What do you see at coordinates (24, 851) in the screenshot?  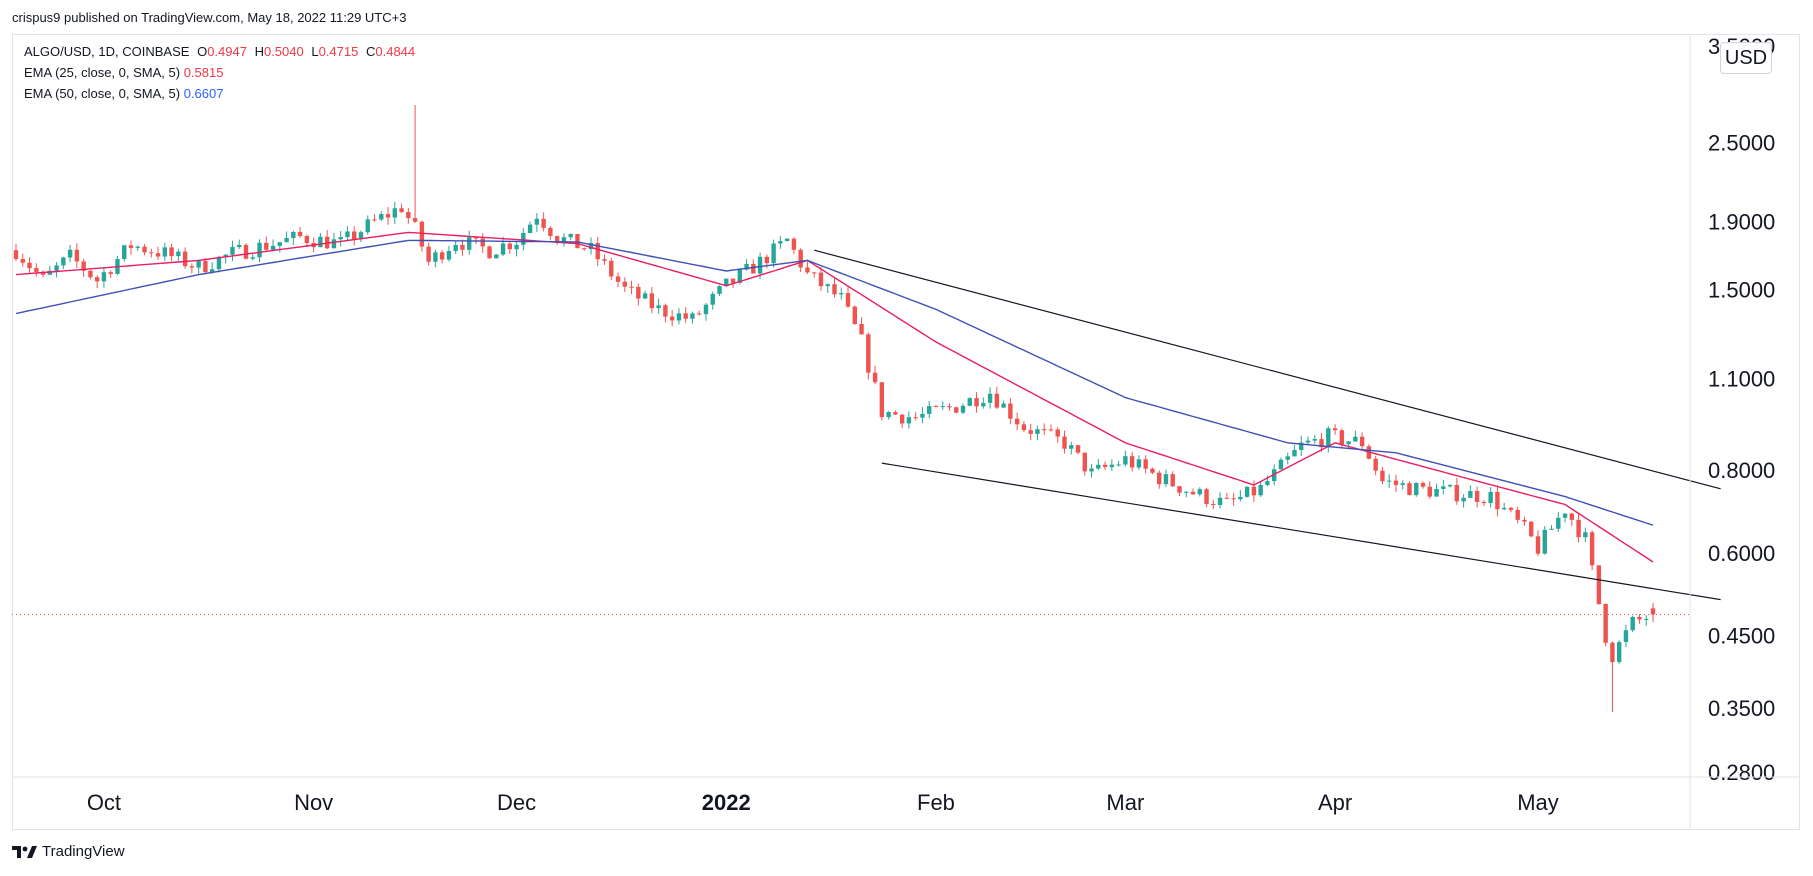 I see `tradingview-logo-icon` at bounding box center [24, 851].